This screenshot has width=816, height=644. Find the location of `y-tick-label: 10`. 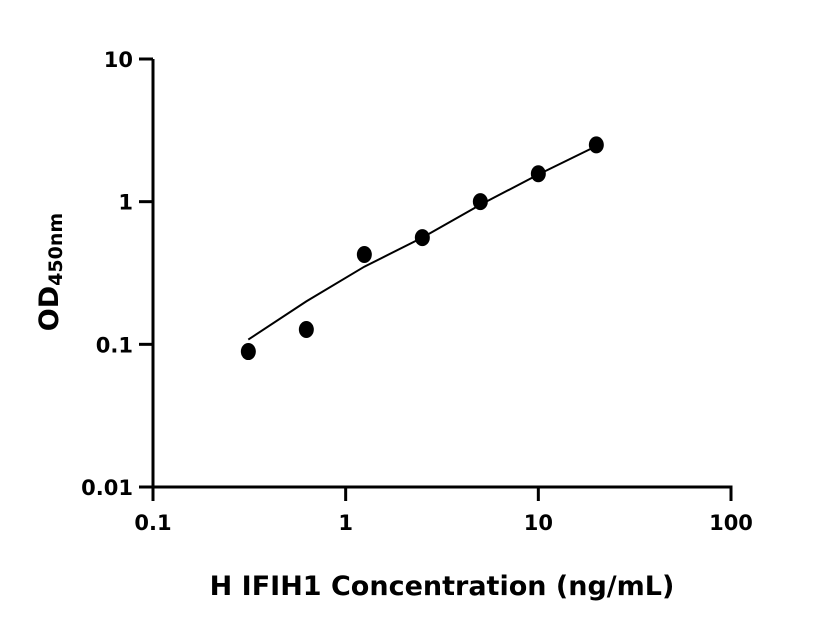

y-tick-label: 10 is located at coordinates (118, 60).